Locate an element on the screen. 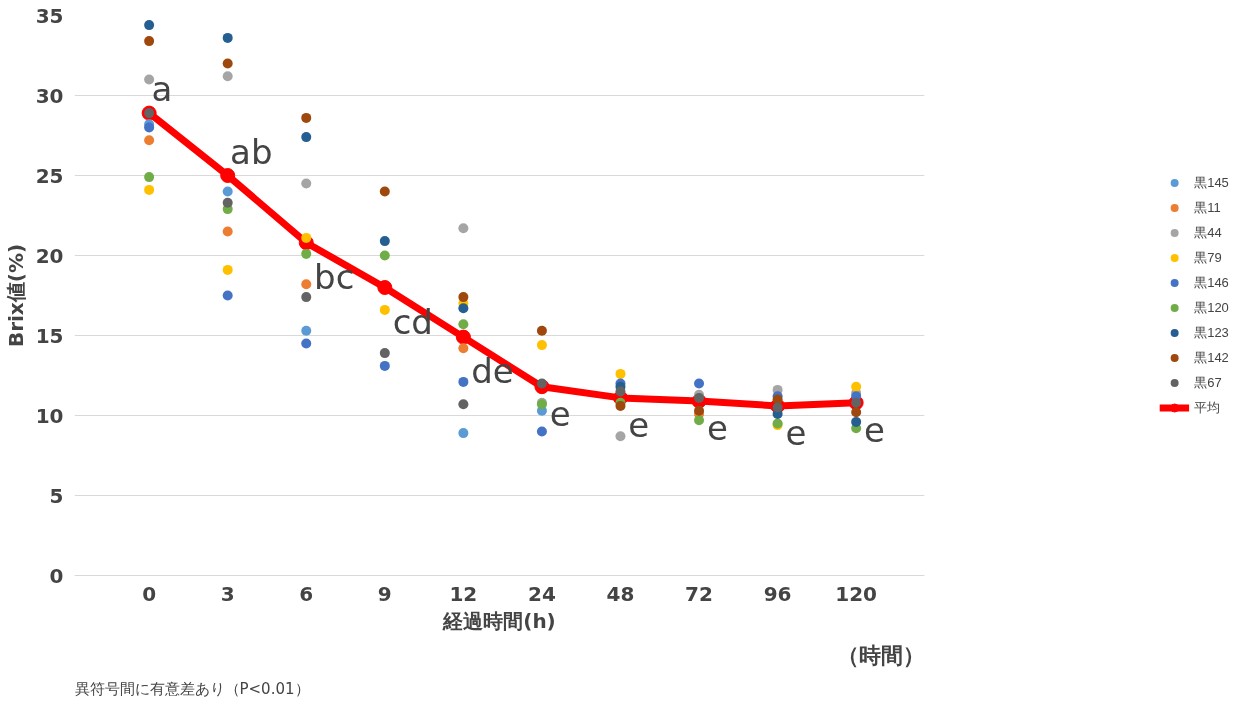 The width and height of the screenshot is (1256, 721). y-tick-label: 25 is located at coordinates (49, 175).